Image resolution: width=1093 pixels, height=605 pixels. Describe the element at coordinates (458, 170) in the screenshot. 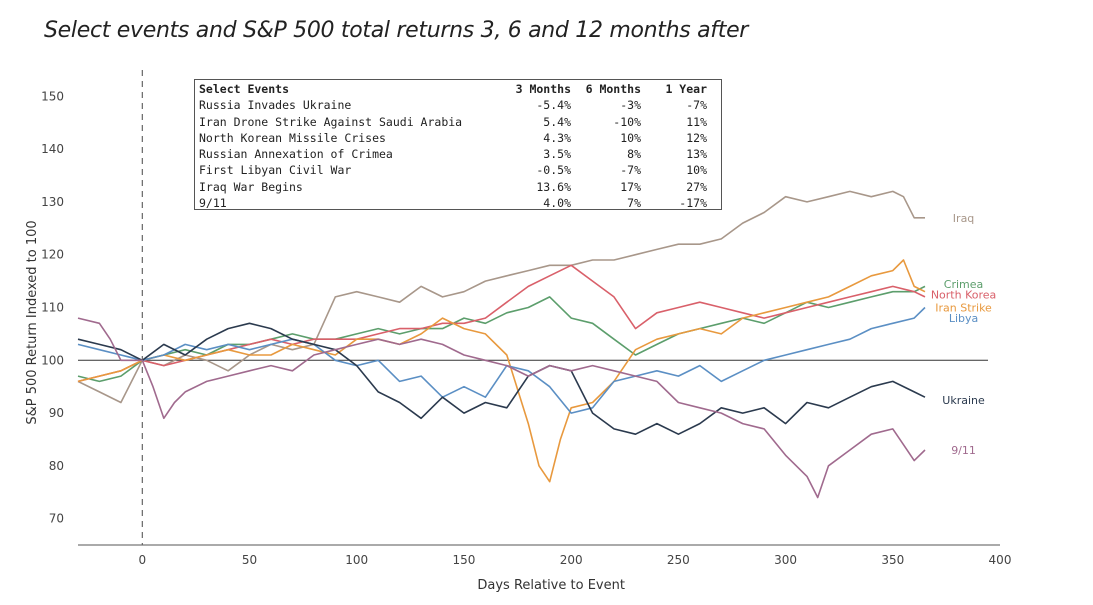

I see `table-row: First Libyan Civil War -0.5% -7% 10%` at that location.